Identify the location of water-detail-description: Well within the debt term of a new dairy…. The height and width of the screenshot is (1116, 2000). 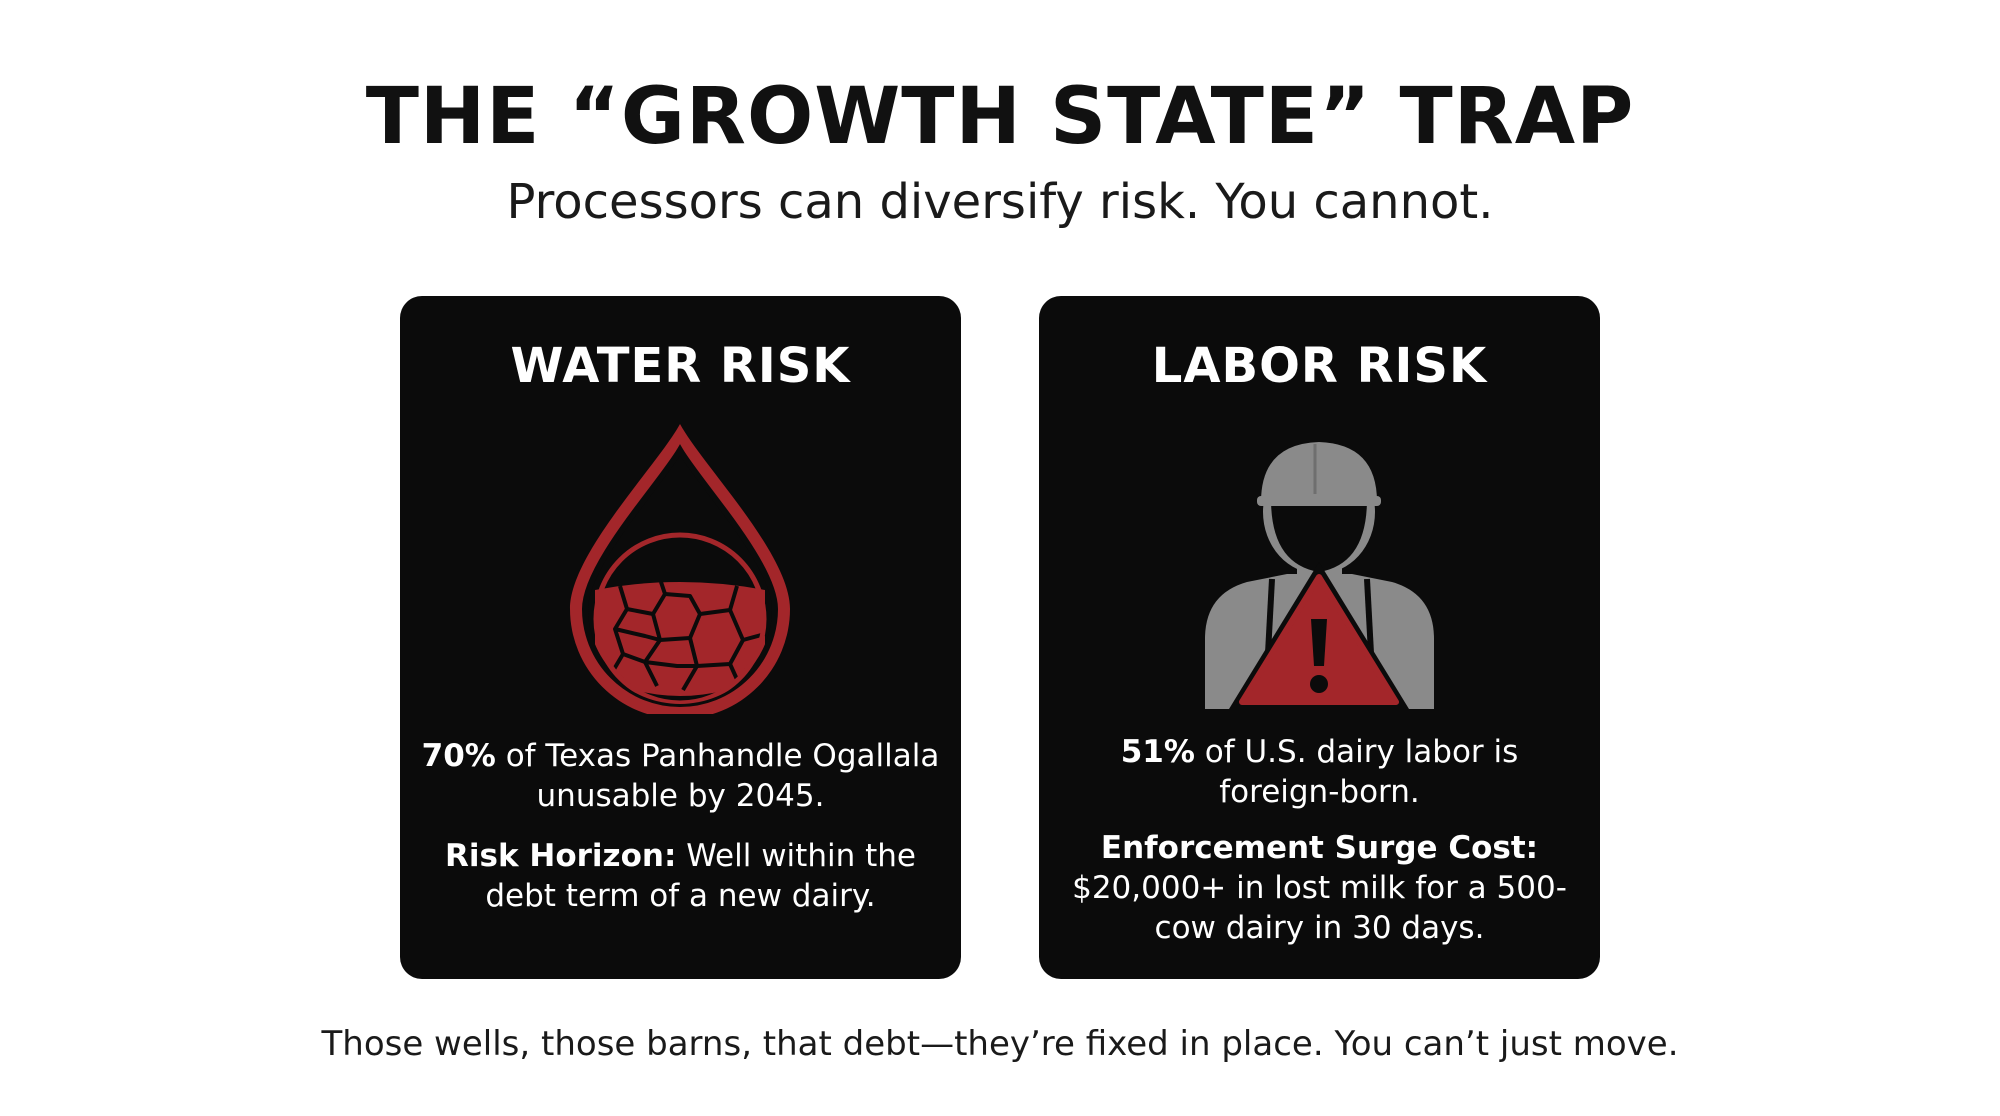
(700, 876).